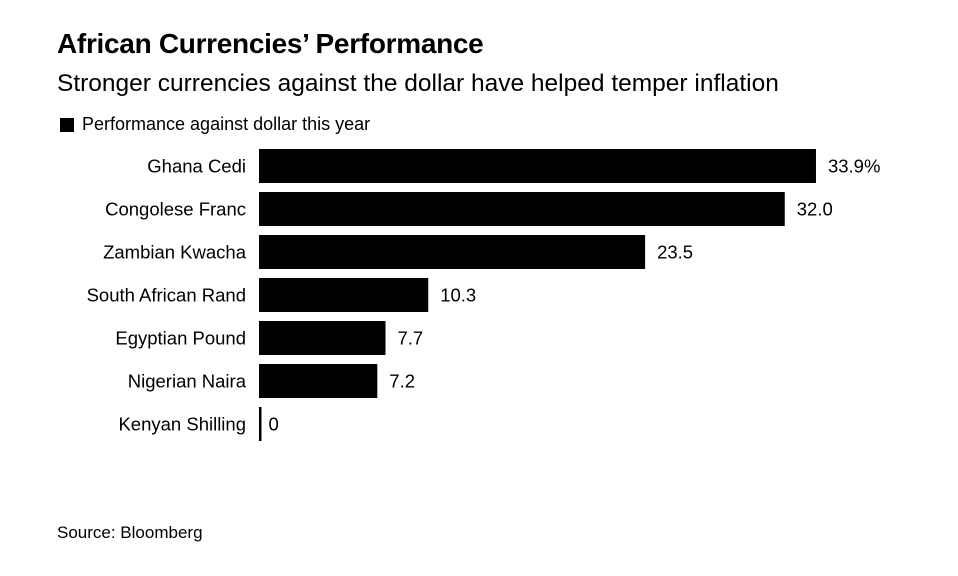 This screenshot has height=576, width=958. I want to click on bar-zambian-kwacha, so click(452, 252).